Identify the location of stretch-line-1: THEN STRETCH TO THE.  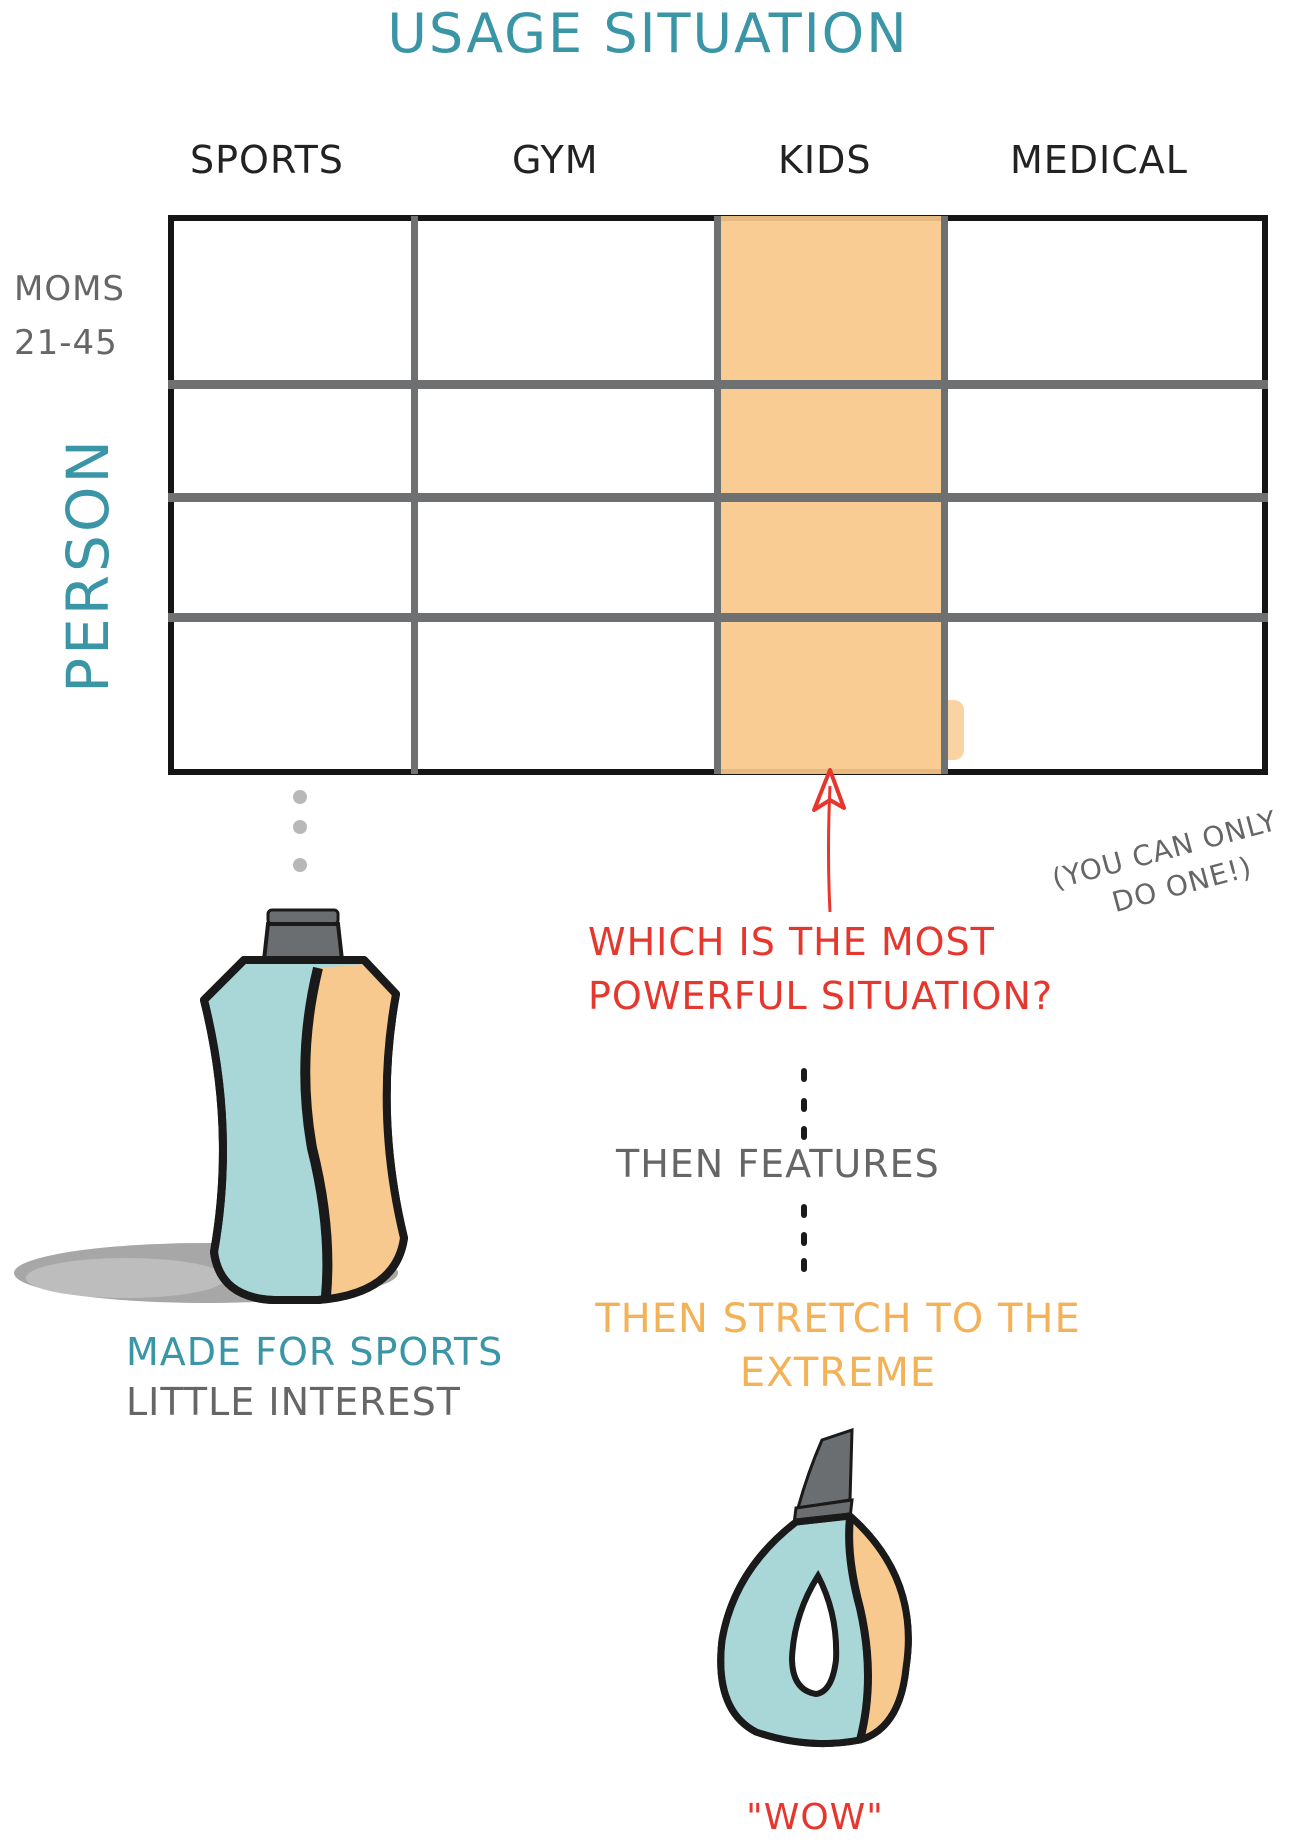
(838, 1319).